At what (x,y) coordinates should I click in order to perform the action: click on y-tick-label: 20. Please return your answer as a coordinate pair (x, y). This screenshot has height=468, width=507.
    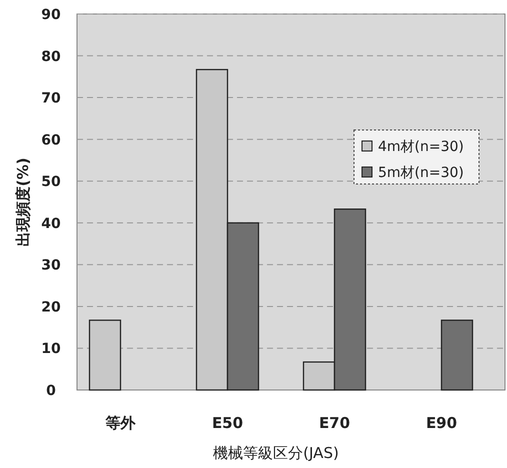
    Looking at the image, I should click on (51, 307).